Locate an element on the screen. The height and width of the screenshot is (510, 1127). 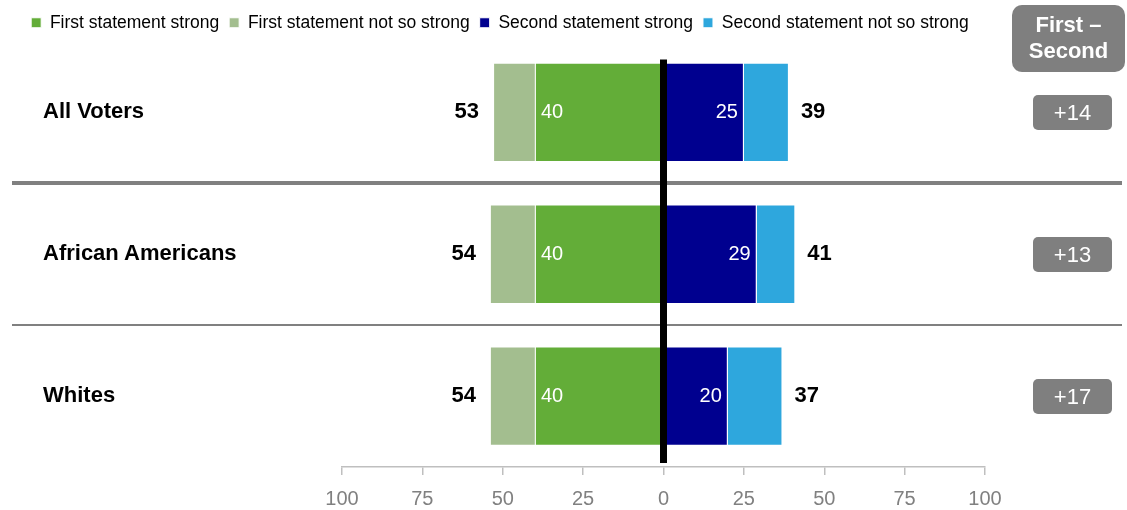
y-tick-label: All Voters is located at coordinates (94, 111).